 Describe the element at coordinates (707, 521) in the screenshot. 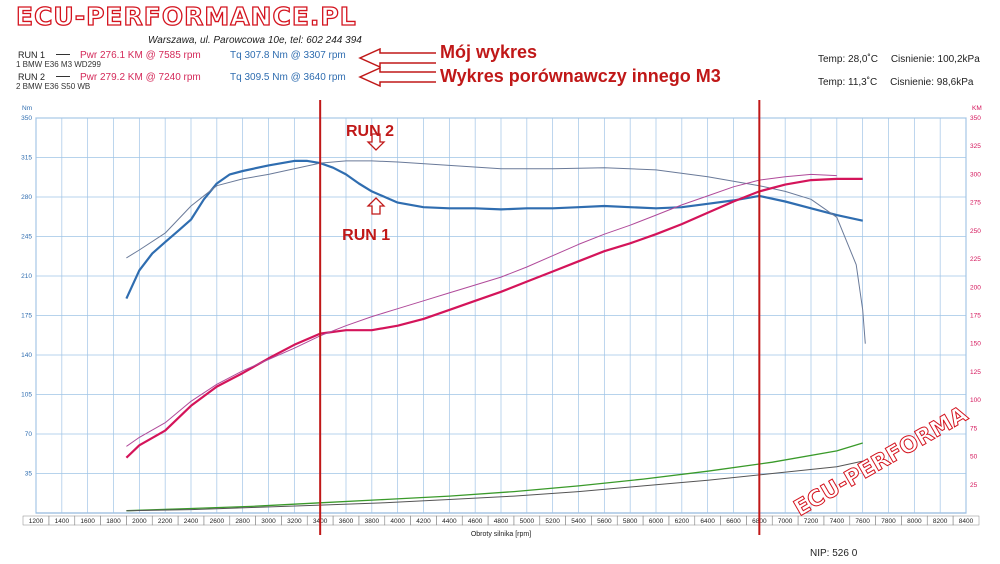

I see `x-tick-label: 6400` at that location.